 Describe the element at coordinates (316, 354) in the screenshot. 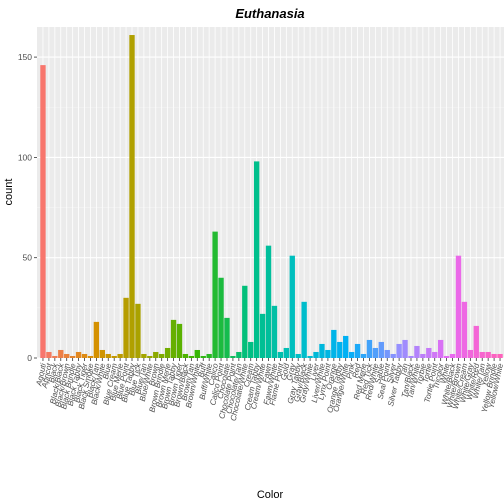

I see `bar-liver` at that location.